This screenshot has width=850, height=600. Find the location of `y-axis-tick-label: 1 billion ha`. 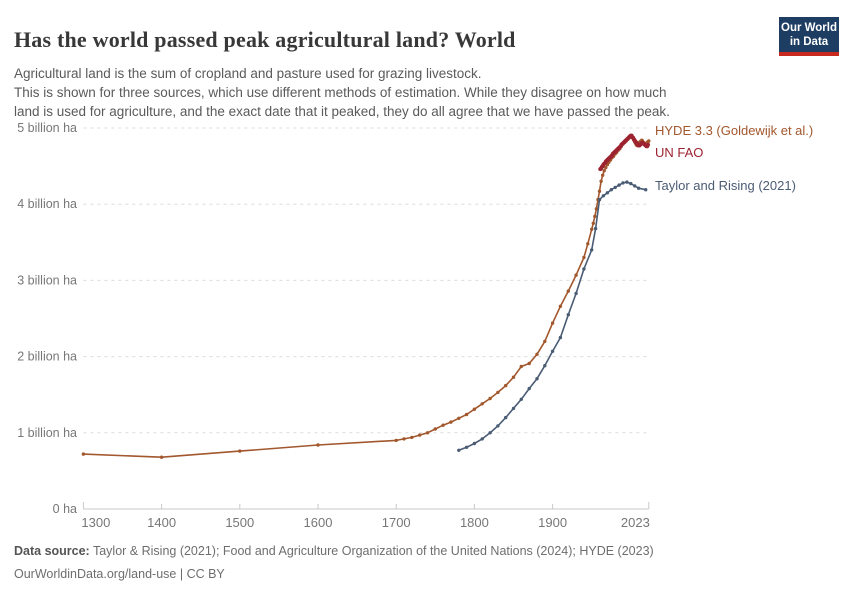

y-axis-tick-label: 1 billion ha is located at coordinates (47, 433).